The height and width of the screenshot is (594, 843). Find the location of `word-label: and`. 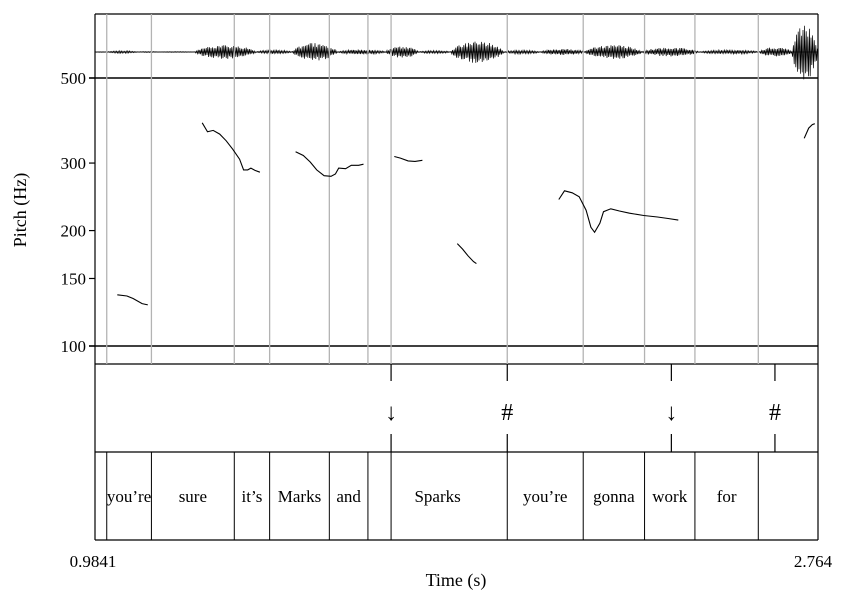

word-label: and is located at coordinates (348, 496).